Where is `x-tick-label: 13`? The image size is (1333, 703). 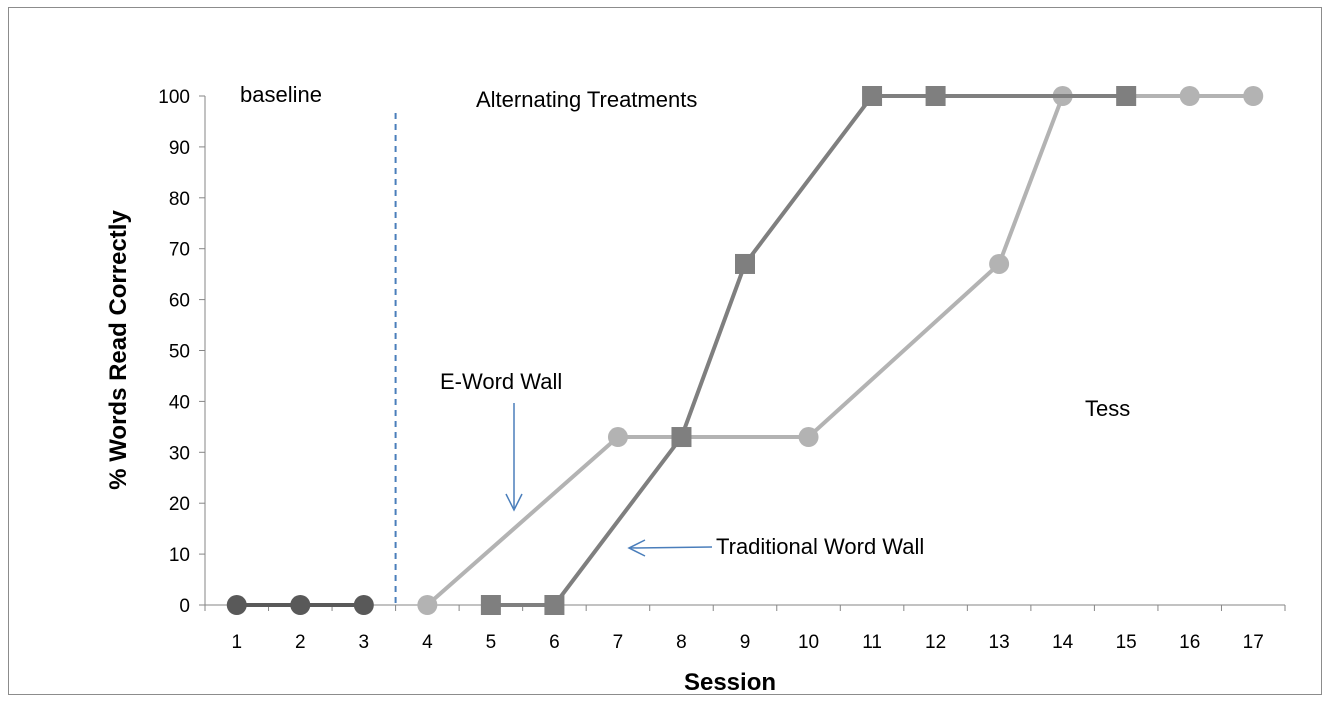
x-tick-label: 13 is located at coordinates (999, 642).